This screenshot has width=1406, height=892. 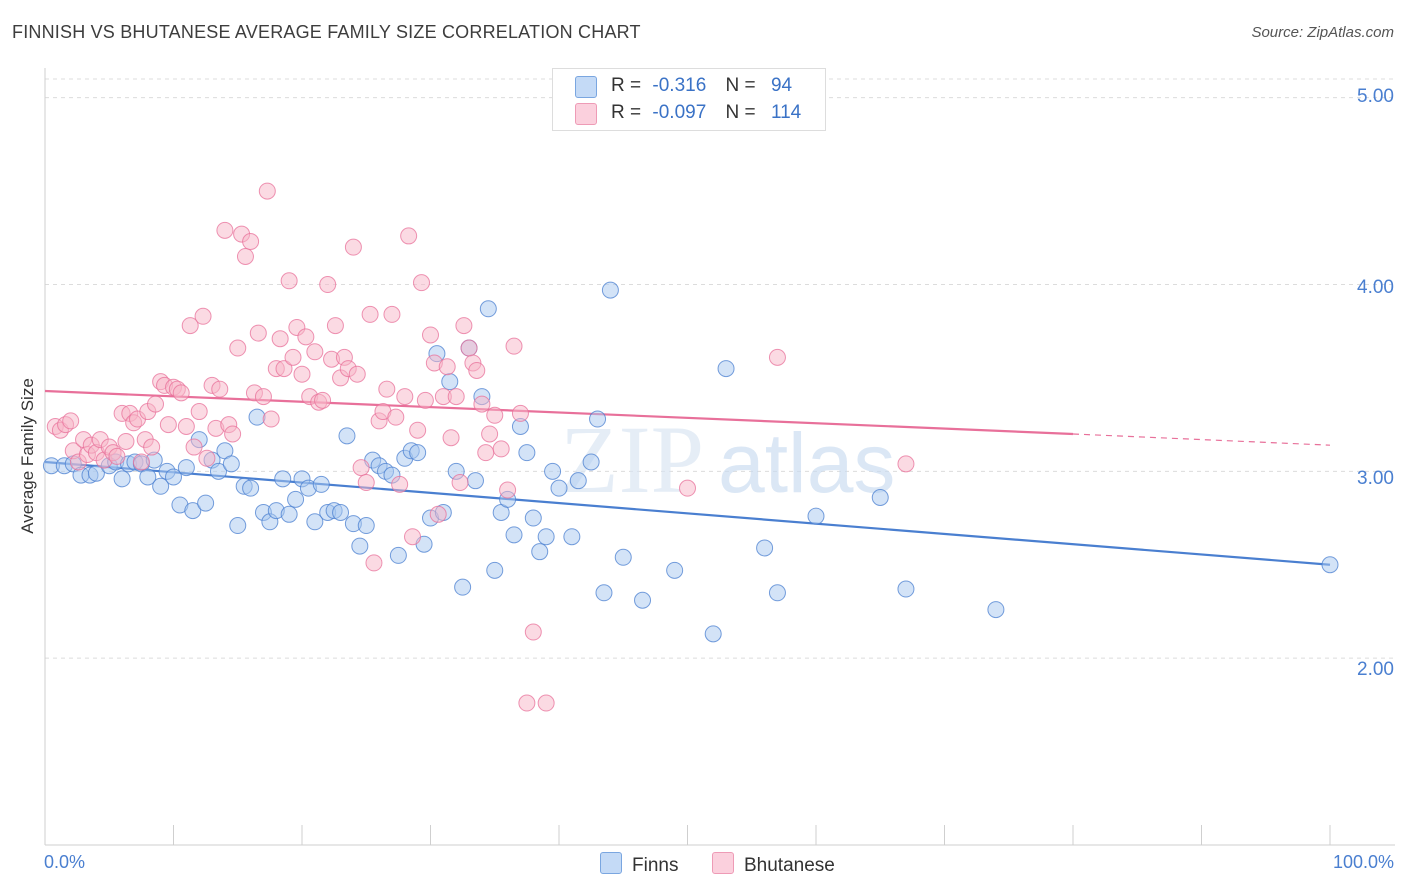 I want to click on y-tick-label-4: 4.00, so click(x=1375, y=287).